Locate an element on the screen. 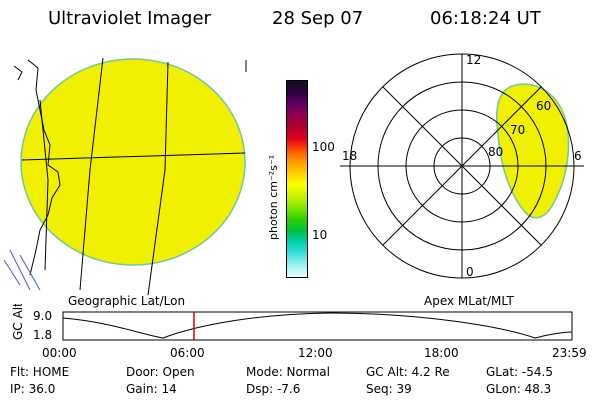 The height and width of the screenshot is (400, 600). colorbar-unit-text: photon cm⁻²s⁻¹ is located at coordinates (273, 197).